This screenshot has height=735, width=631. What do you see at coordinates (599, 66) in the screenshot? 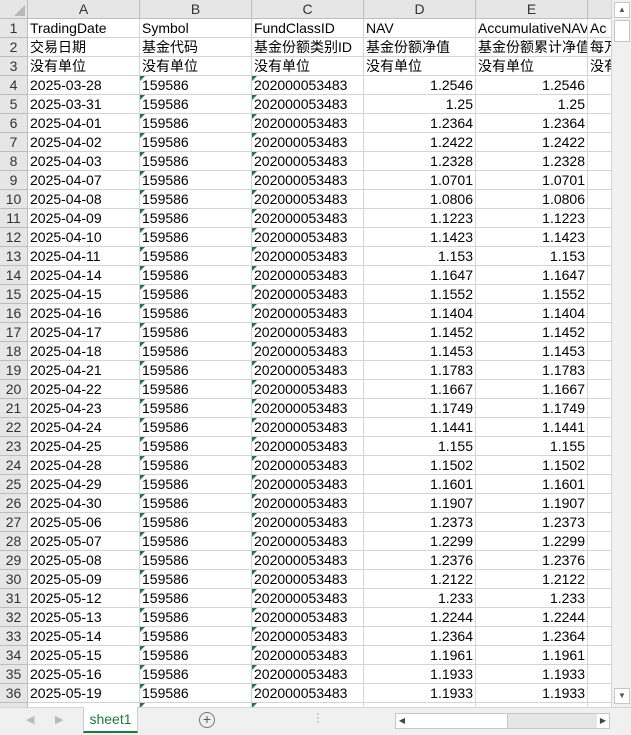
I see `cell: 没有` at bounding box center [599, 66].